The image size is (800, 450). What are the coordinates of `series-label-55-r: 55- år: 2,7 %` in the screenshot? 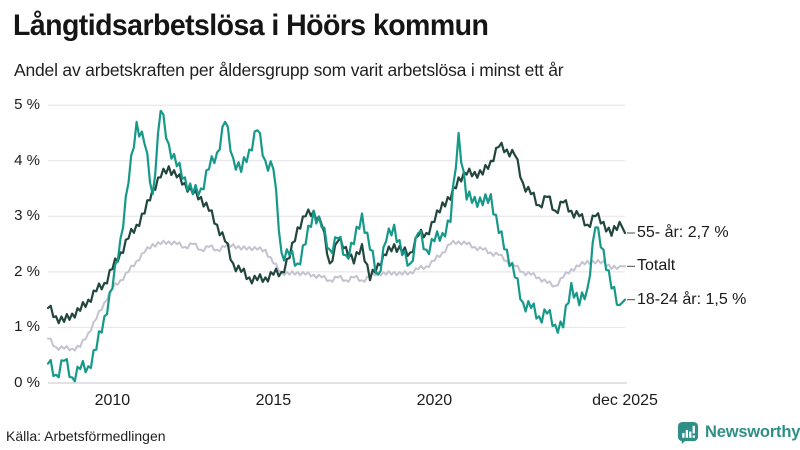 It's located at (683, 232).